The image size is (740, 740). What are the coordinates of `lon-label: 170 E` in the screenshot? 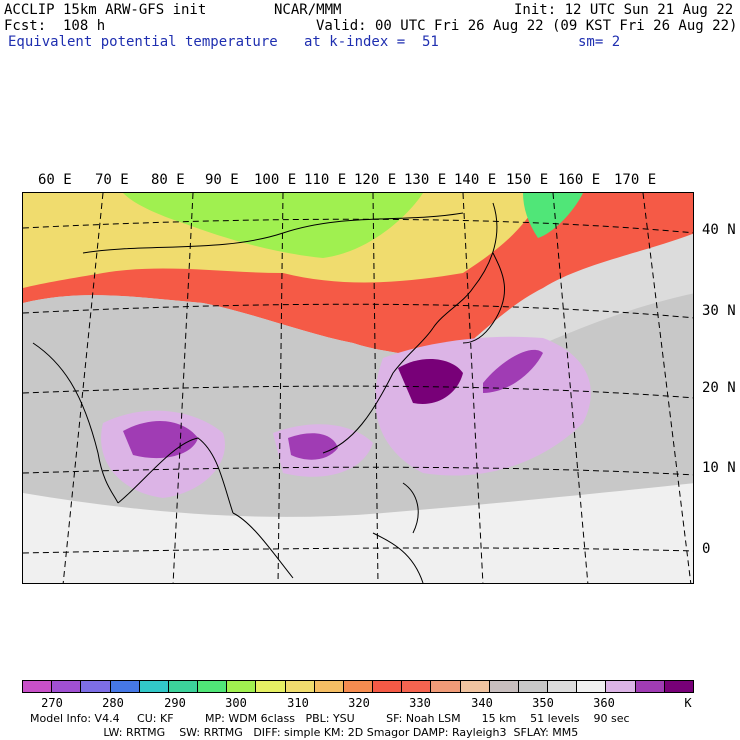 It's located at (635, 180).